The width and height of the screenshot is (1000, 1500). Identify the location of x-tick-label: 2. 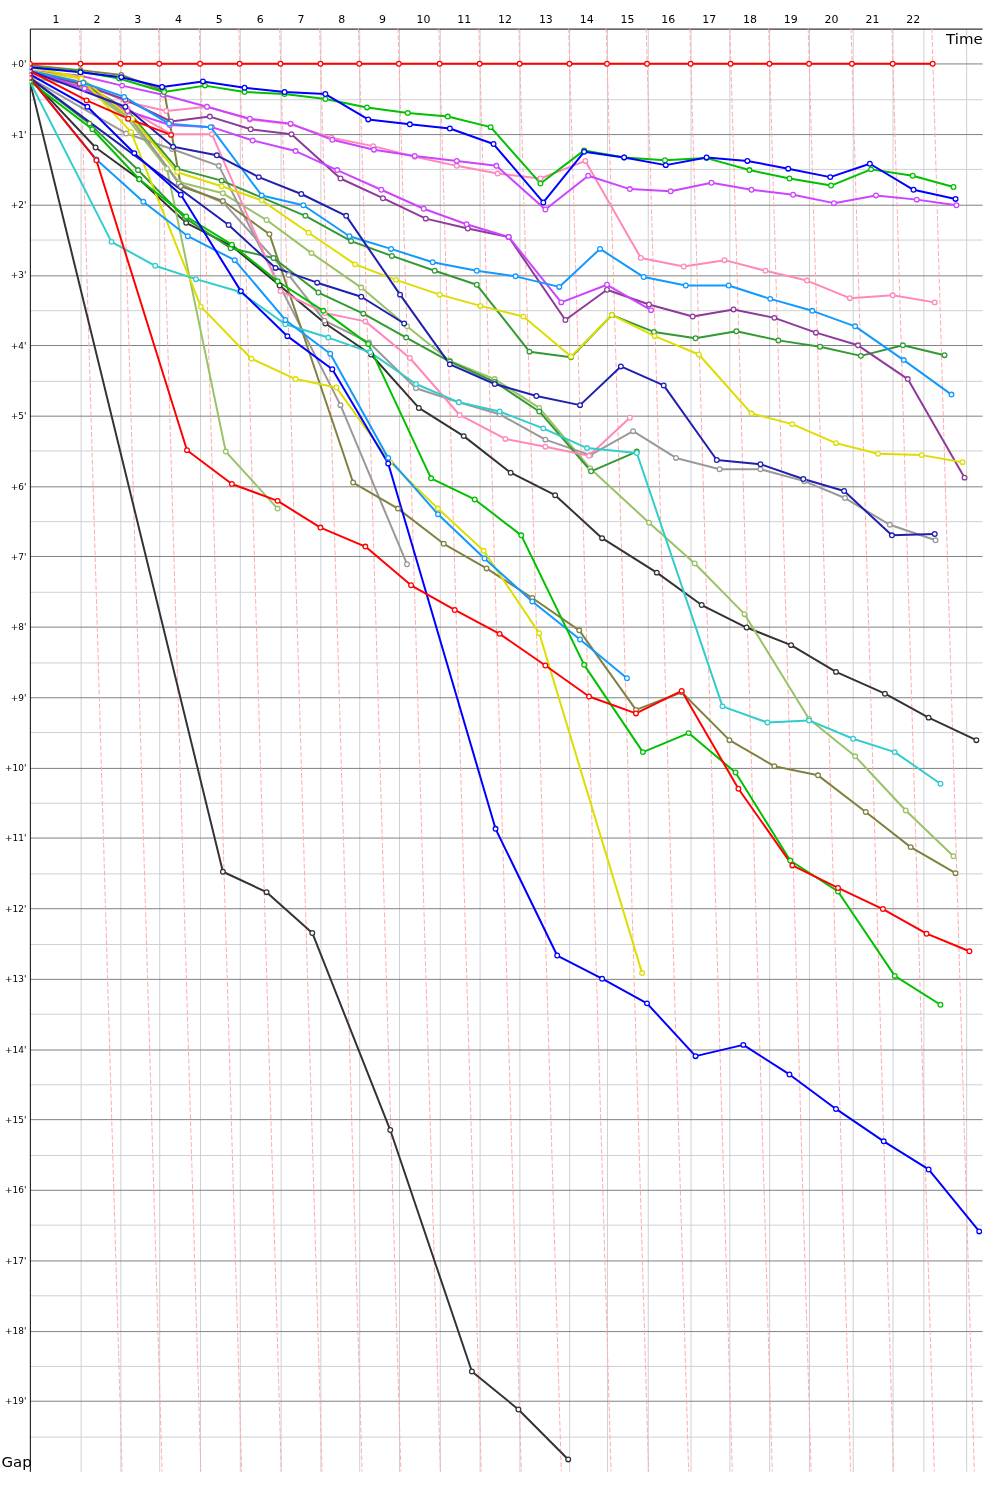
(97, 20).